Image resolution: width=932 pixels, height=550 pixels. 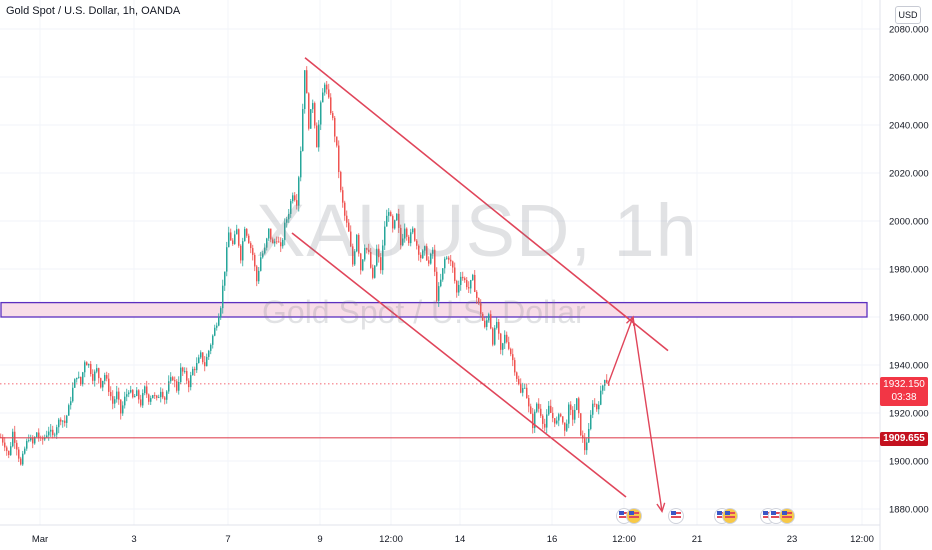 What do you see at coordinates (434, 309) in the screenshot?
I see `resistance-zone` at bounding box center [434, 309].